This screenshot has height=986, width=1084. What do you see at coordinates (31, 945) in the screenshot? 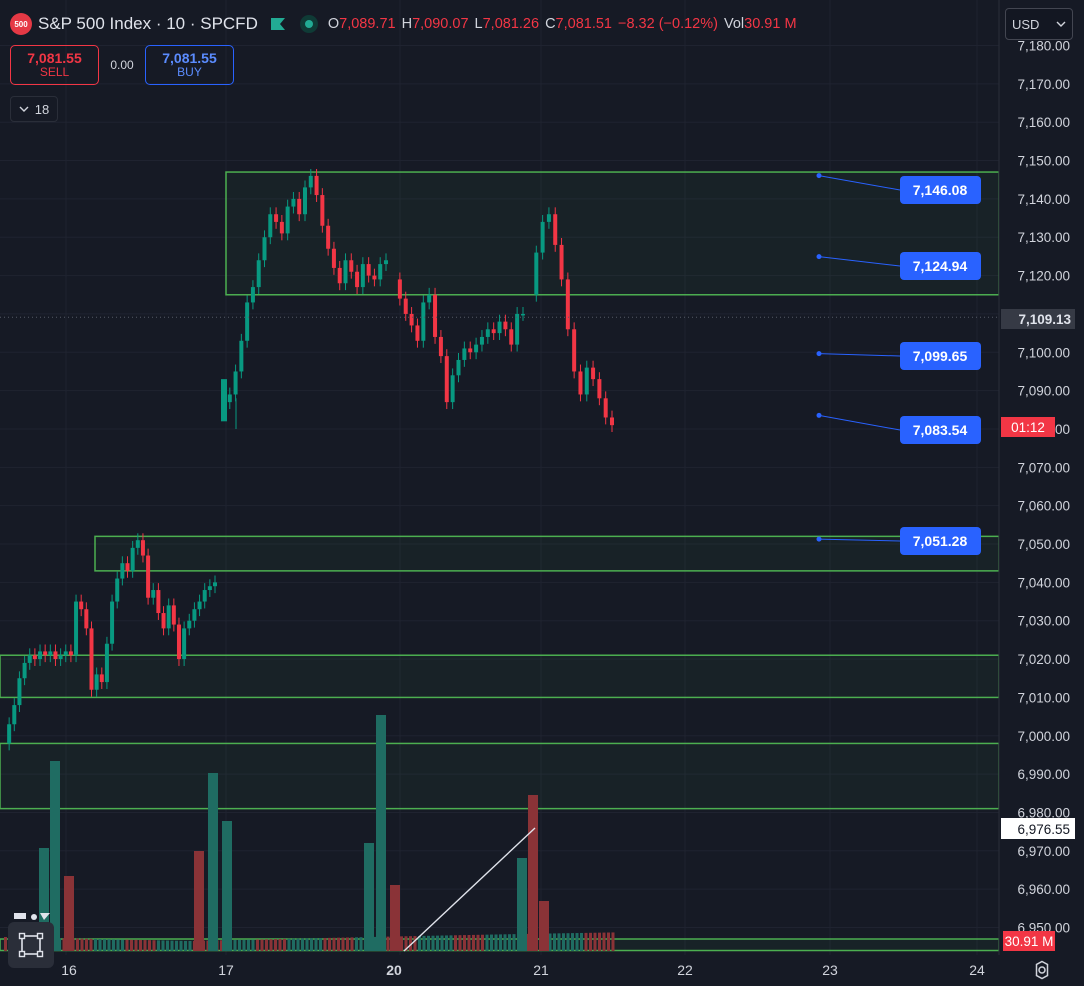
I see `selection-tool-button` at bounding box center [31, 945].